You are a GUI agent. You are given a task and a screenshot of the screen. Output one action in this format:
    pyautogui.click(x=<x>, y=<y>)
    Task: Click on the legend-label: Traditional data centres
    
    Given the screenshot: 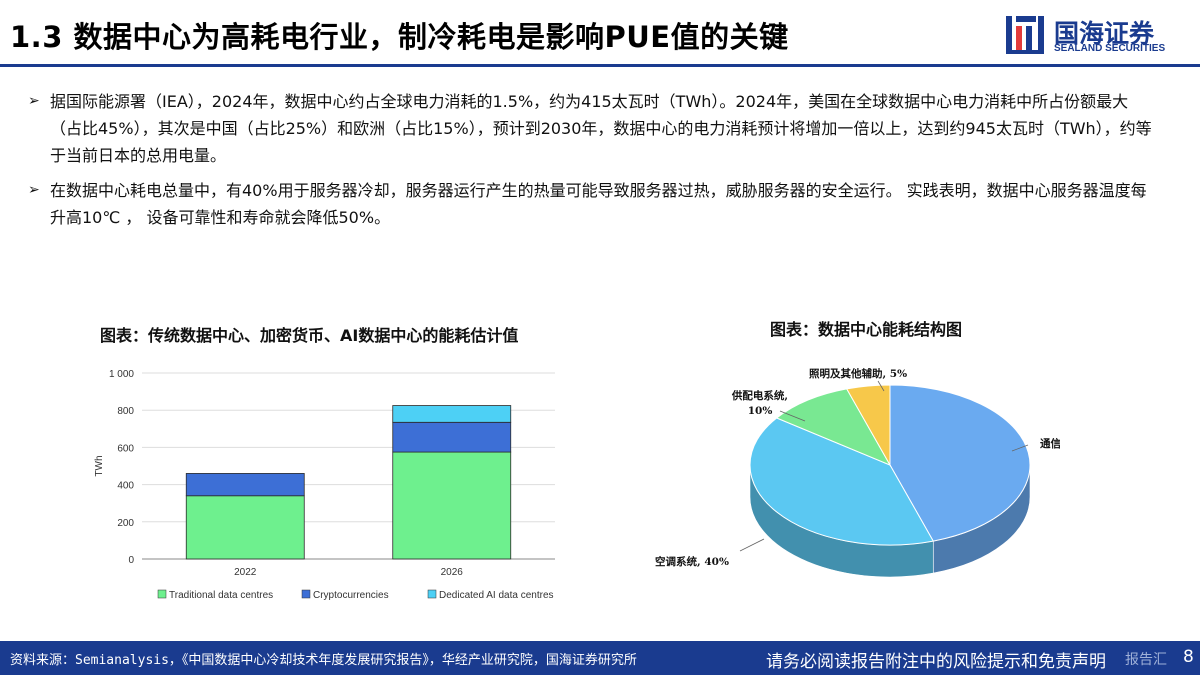 What is the action you would take?
    pyautogui.click(x=221, y=595)
    